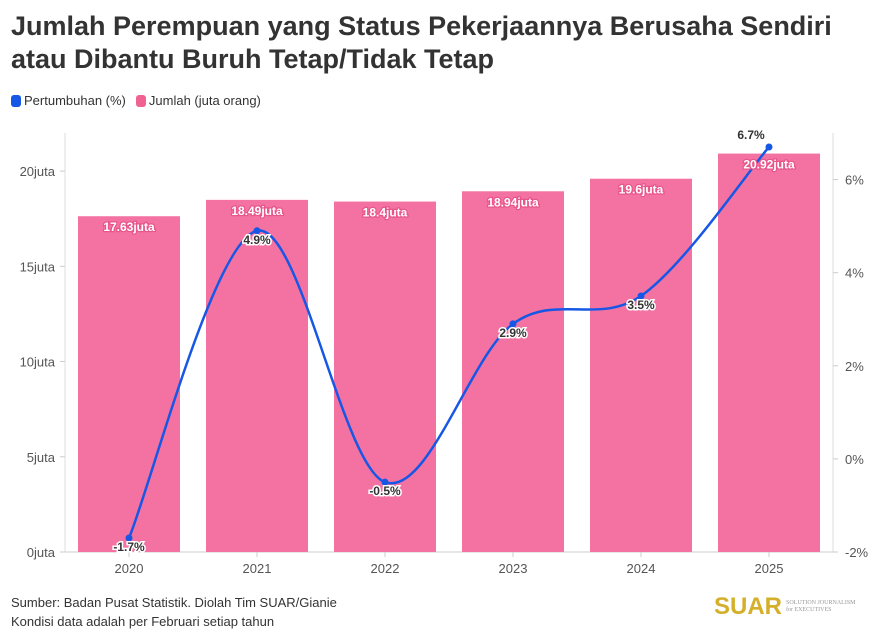 This screenshot has height=639, width=879. What do you see at coordinates (513, 568) in the screenshot?
I see `x-tick-label: 2023` at bounding box center [513, 568].